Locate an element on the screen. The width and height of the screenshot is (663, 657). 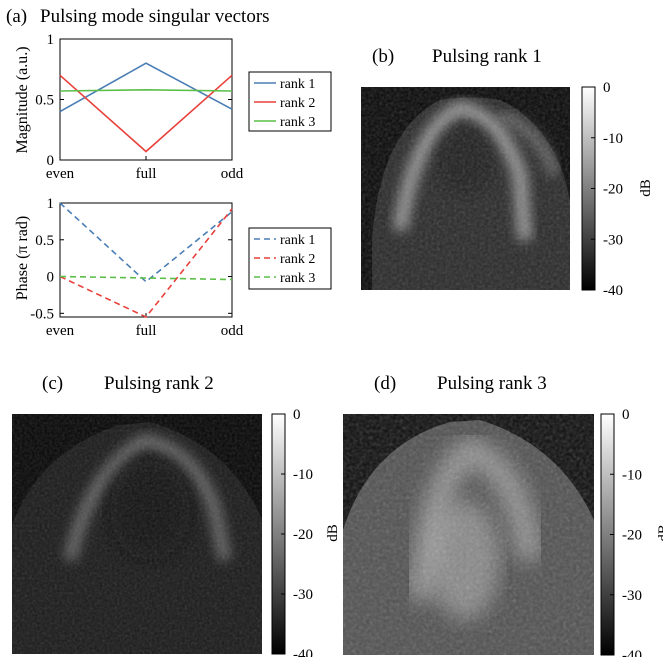
phase-plot-frame is located at coordinates (146, 260).